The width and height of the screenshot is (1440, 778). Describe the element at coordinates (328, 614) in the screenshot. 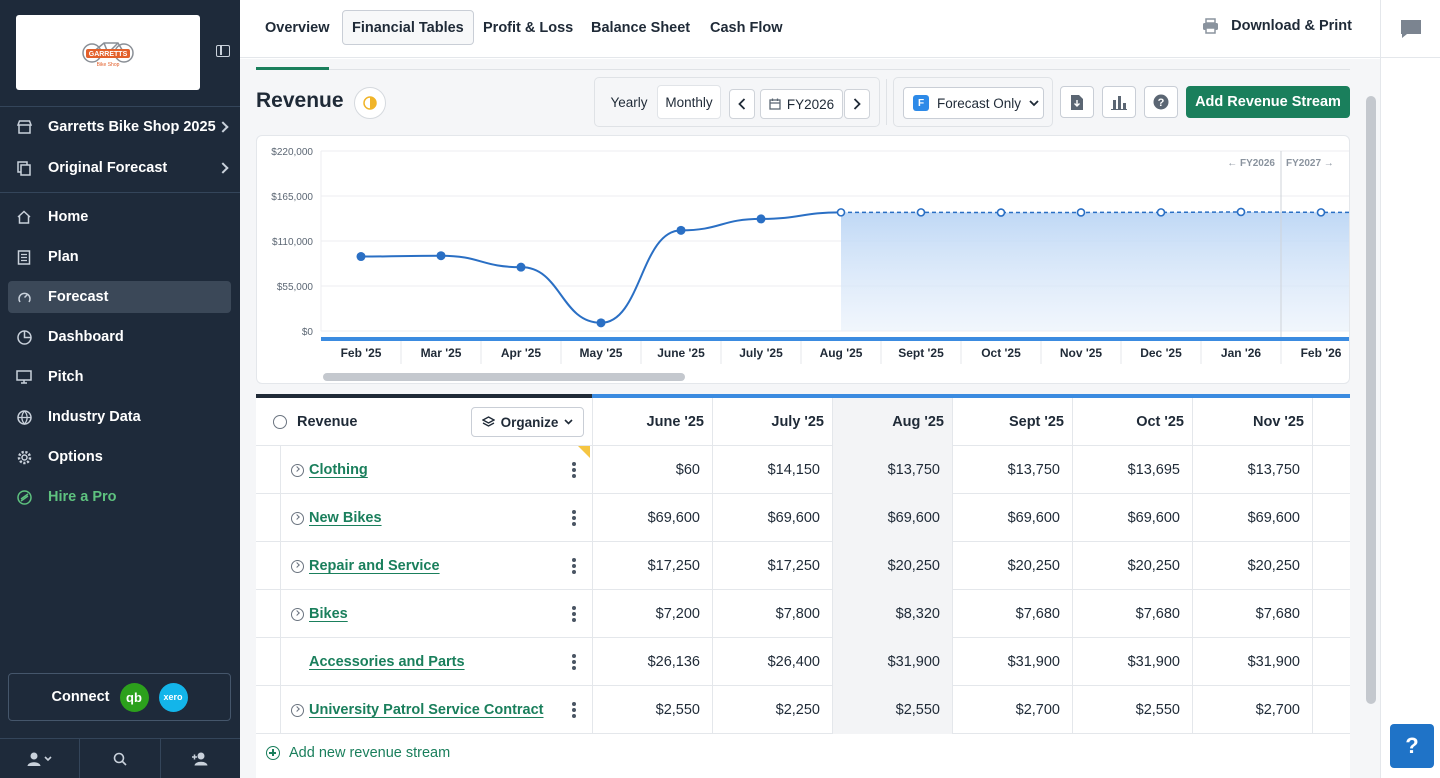

I see `revenue-stream-link: Bikes` at that location.